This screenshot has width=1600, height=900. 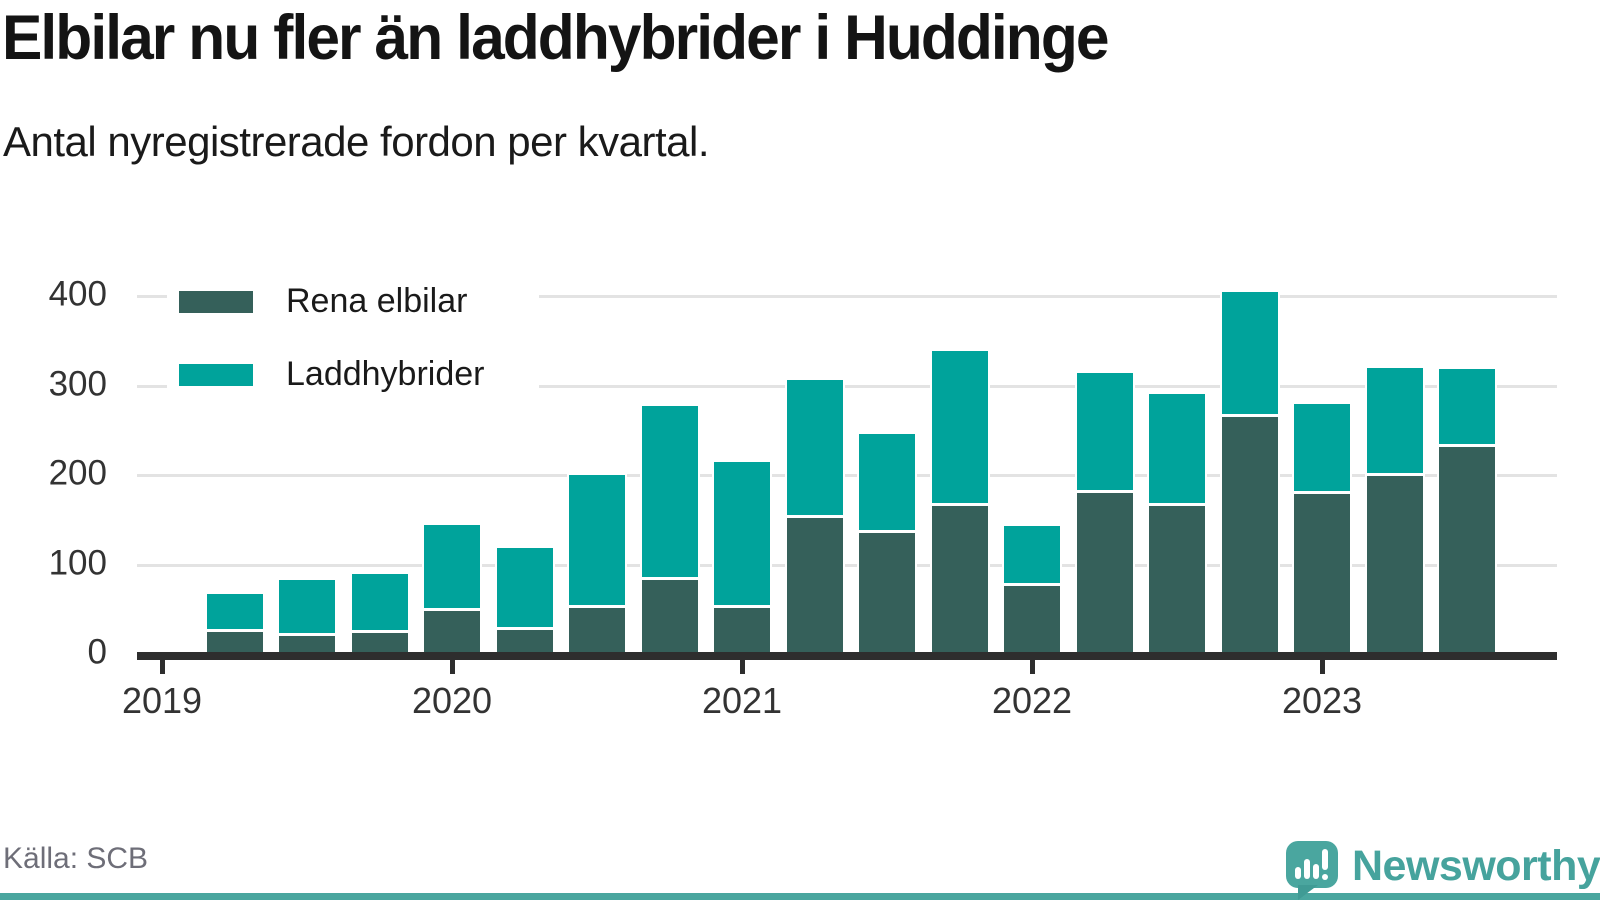 What do you see at coordinates (1104, 431) in the screenshot?
I see `bar-laddhybrider-2022 K2` at bounding box center [1104, 431].